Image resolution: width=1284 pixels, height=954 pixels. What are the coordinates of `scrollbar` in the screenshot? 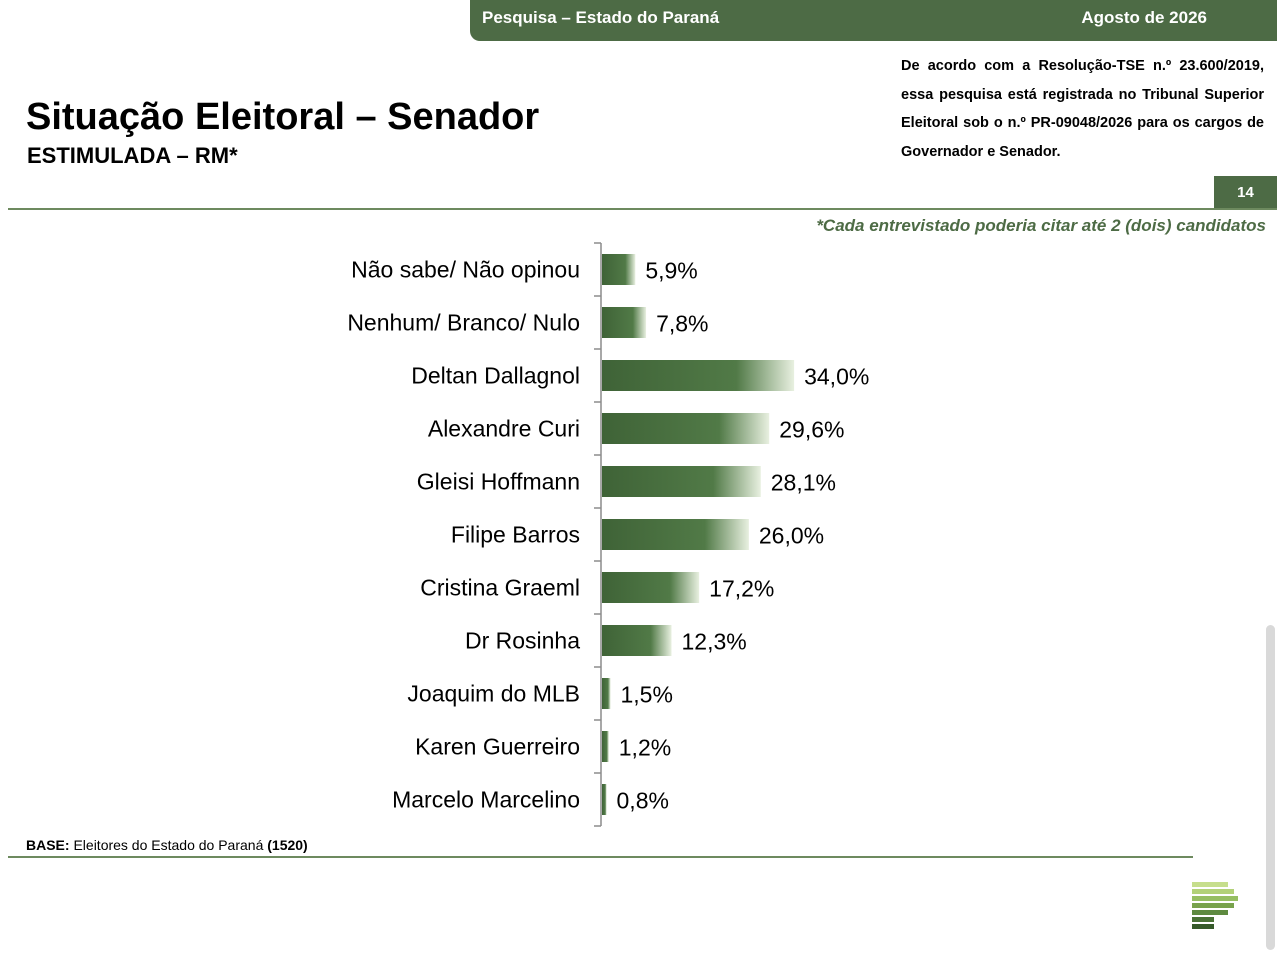 It's located at (1270, 787).